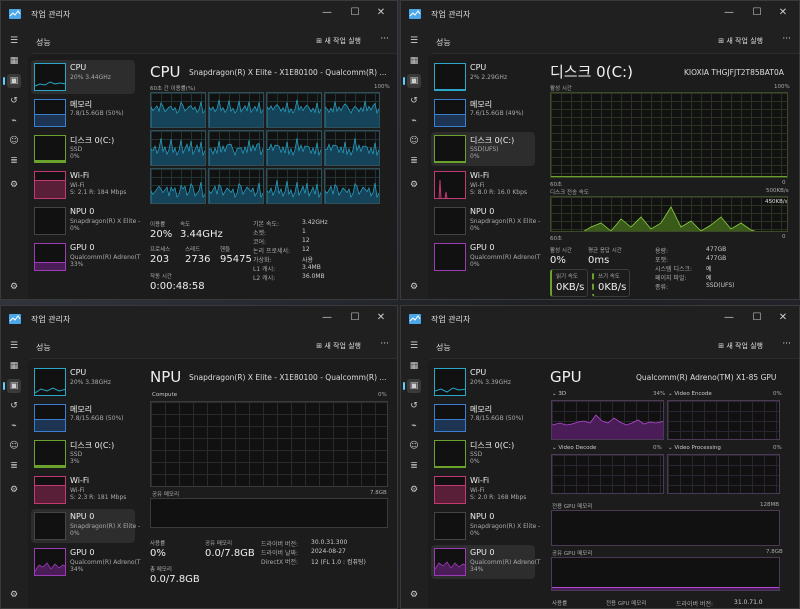 The height and width of the screenshot is (609, 800). I want to click on sidebar-item-gpu: GPU 0 Qualcomm(R) Adreno(T 0%, so click(486, 257).